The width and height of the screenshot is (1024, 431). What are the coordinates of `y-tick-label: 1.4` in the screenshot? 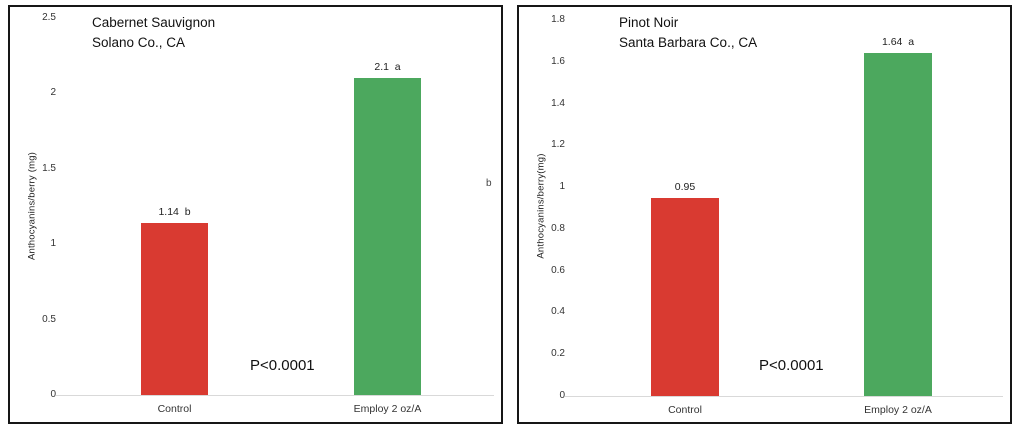 It's located at (558, 103).